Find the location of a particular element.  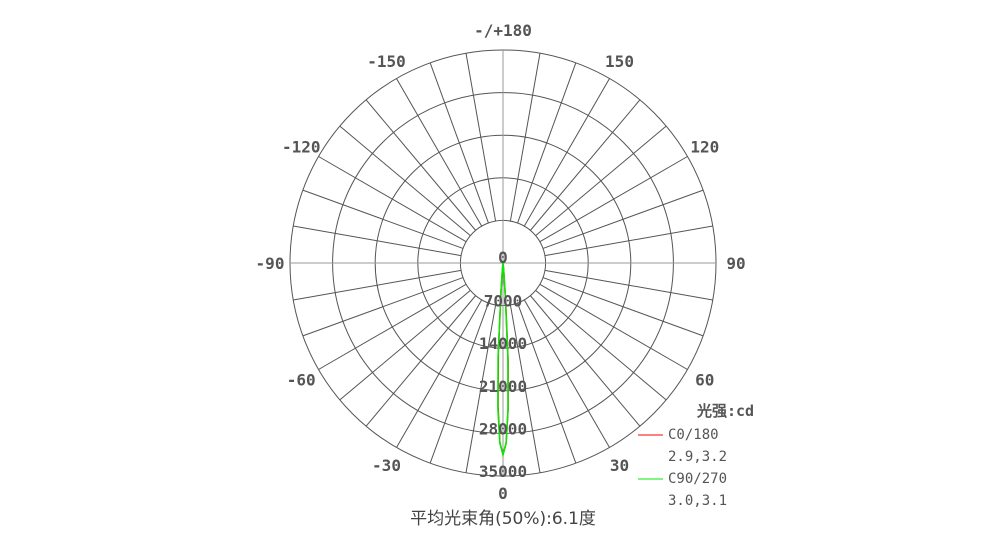

unit-label: 光强:cd is located at coordinates (725, 411).